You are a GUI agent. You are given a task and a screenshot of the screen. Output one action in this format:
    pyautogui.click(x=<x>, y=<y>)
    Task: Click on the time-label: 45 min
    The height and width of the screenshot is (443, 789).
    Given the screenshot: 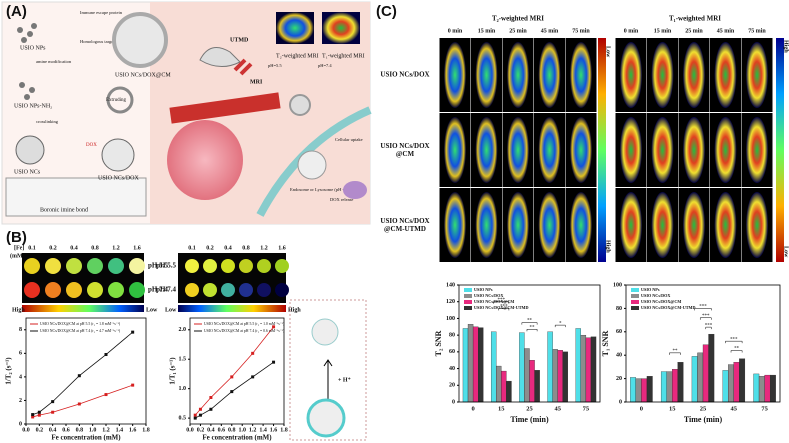 What is the action you would take?
    pyautogui.click(x=550, y=31)
    